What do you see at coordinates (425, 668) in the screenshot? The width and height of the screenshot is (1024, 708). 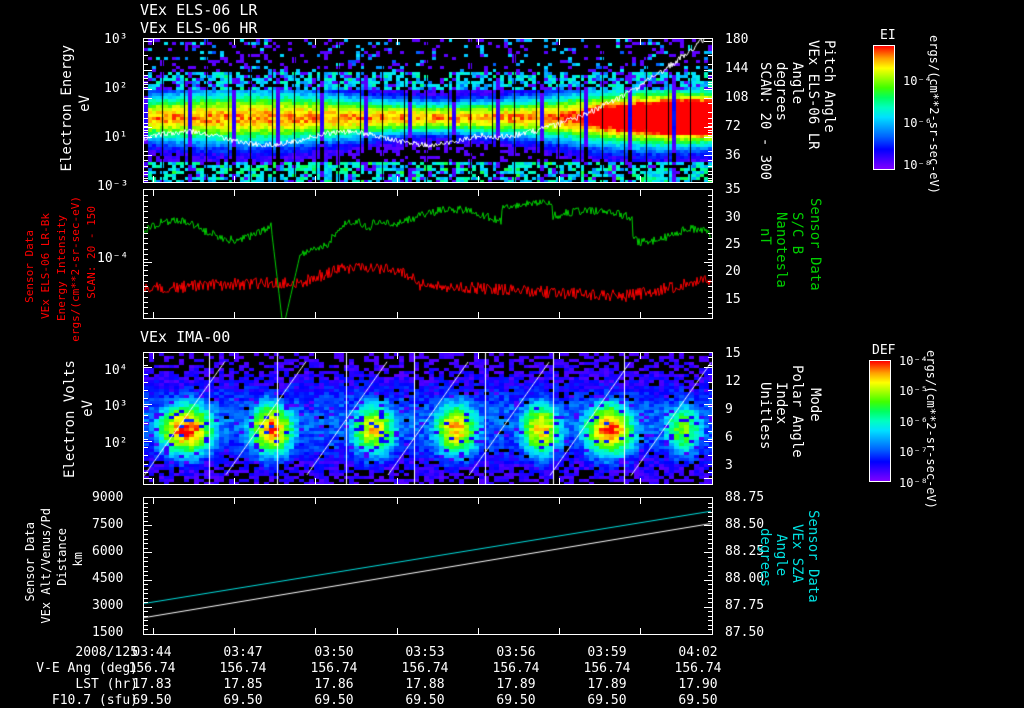 I see `bottom-cell-ve_ang-3: 156.74` at bounding box center [425, 668].